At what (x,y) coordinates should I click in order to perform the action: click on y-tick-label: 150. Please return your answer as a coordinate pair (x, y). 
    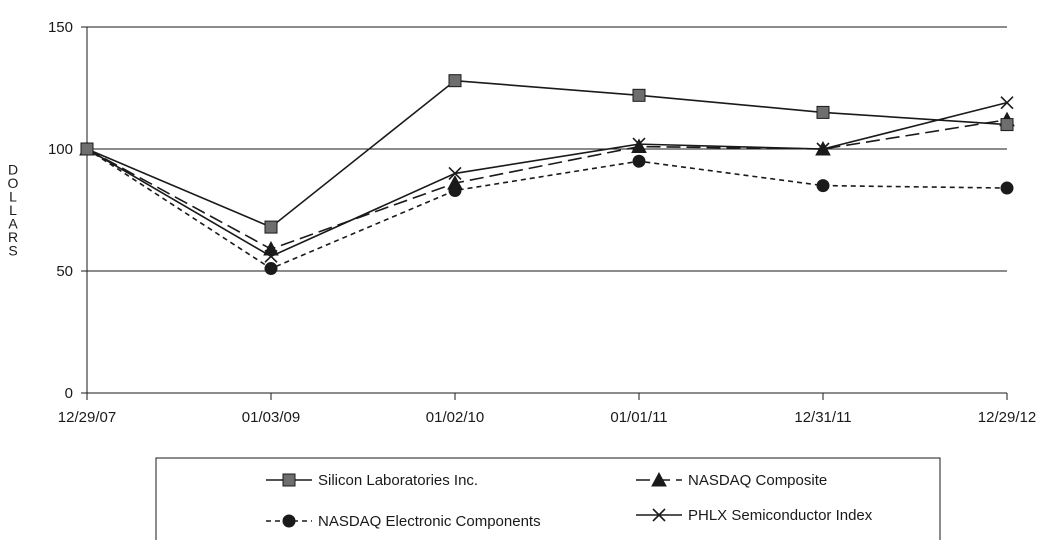
    Looking at the image, I should click on (60, 27).